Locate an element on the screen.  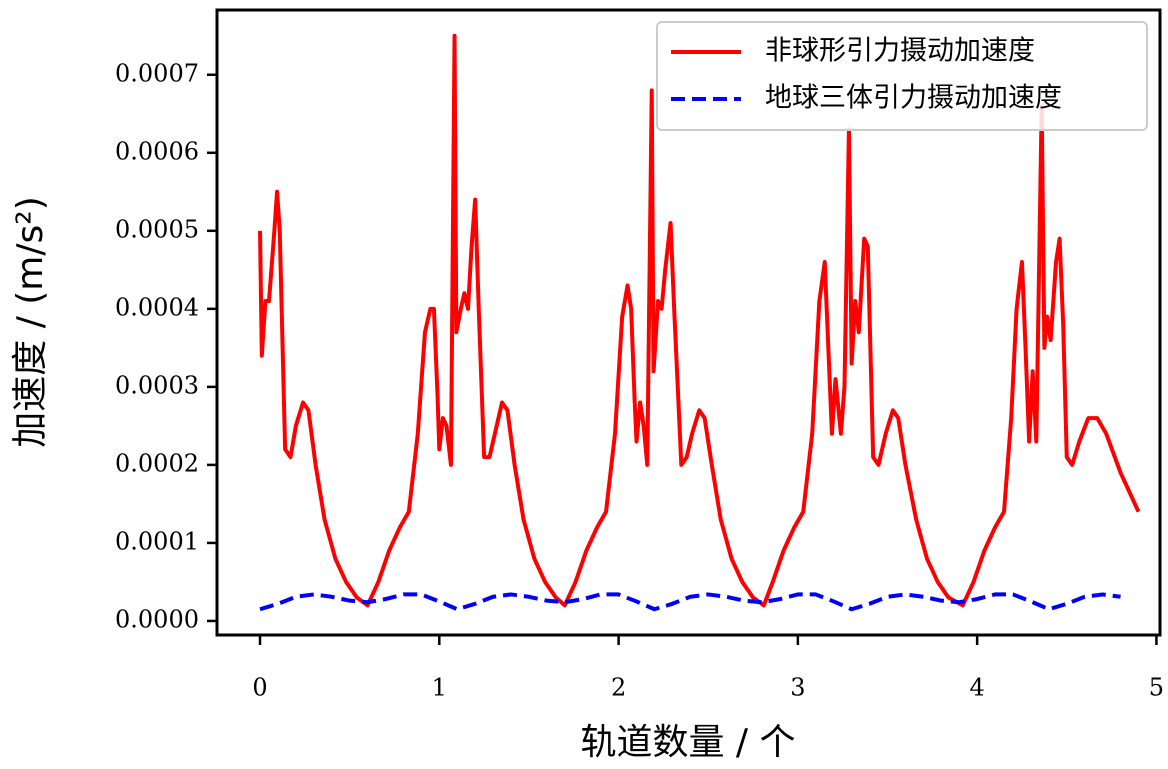
y-axis-label: 加速度 / (m/s²) is located at coordinates (30, 322).